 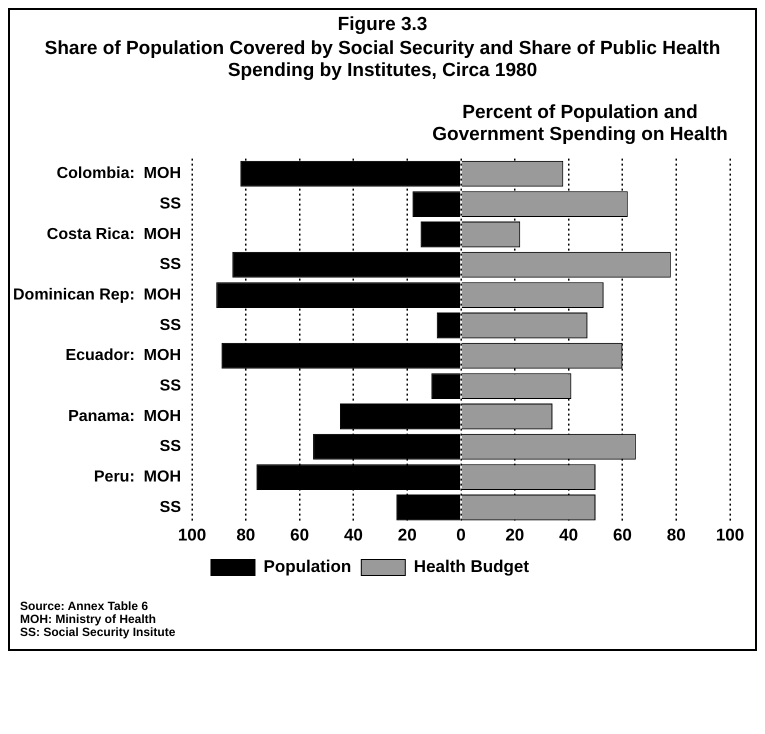 I want to click on text: MOH: Ministry of Health, so click(x=89, y=619).